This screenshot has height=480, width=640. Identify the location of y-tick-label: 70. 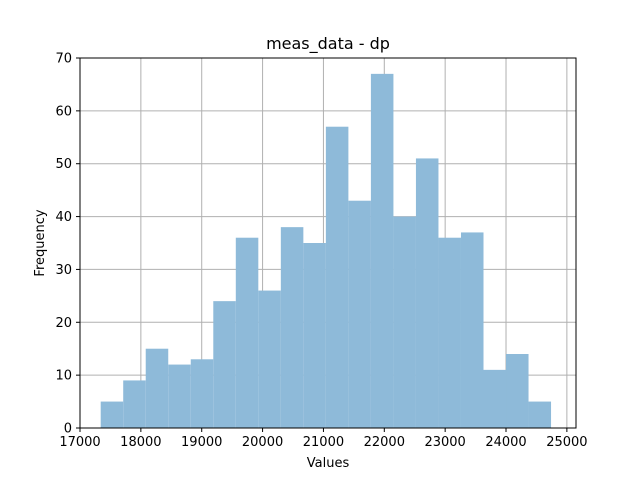
(63, 59).